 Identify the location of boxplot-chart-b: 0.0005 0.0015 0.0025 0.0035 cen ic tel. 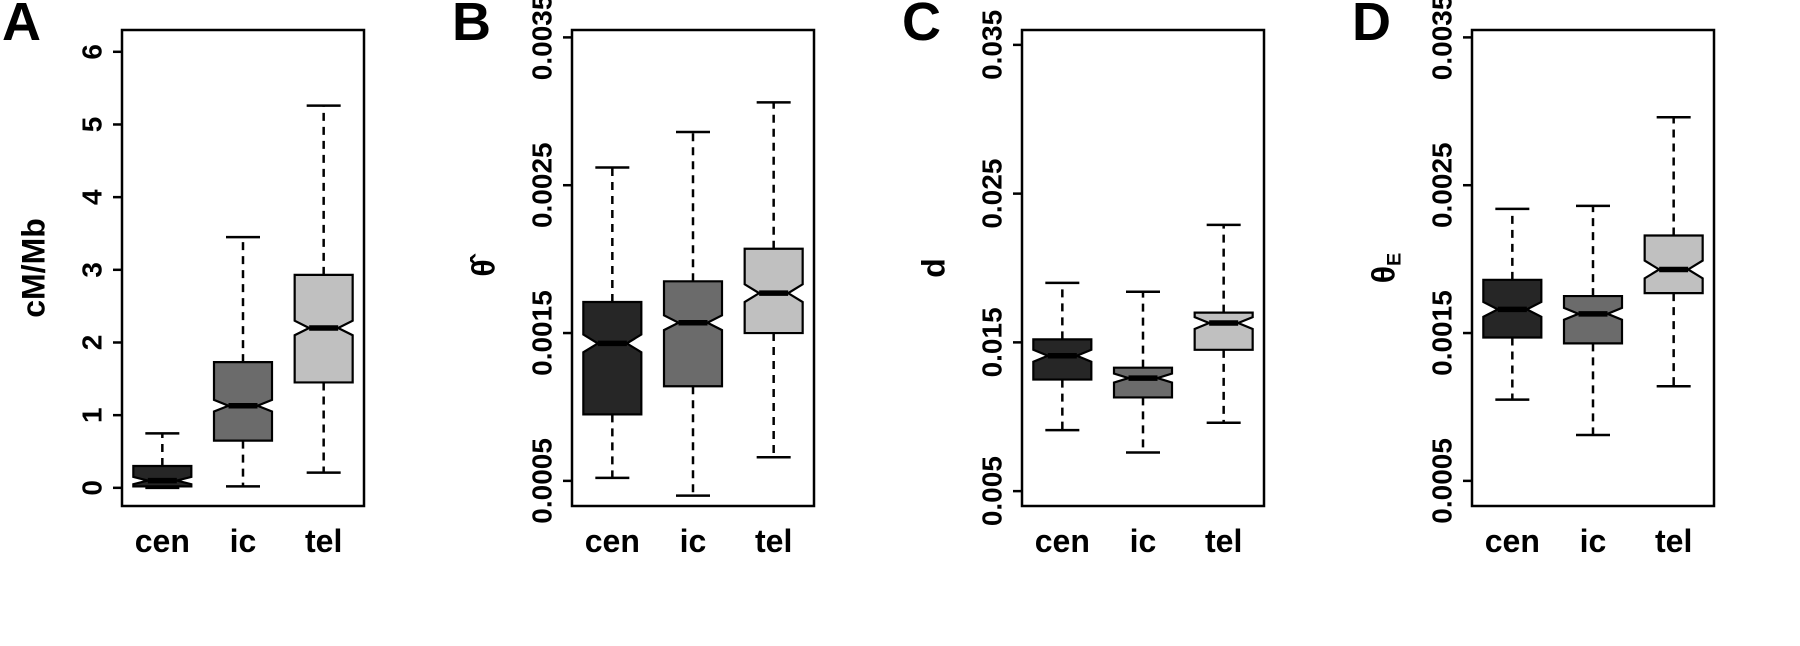
(671, 279).